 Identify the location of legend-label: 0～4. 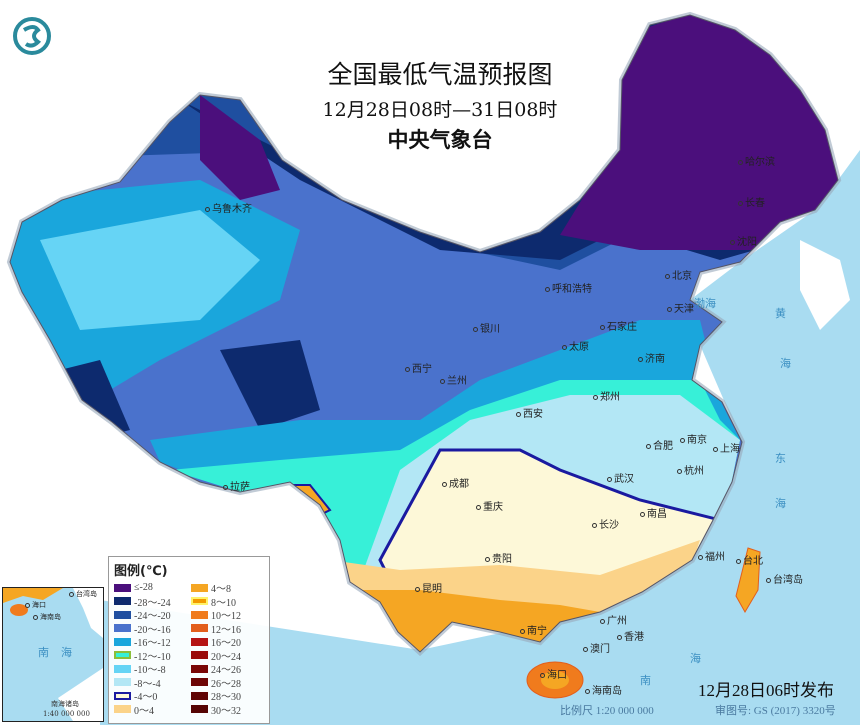
(144, 711).